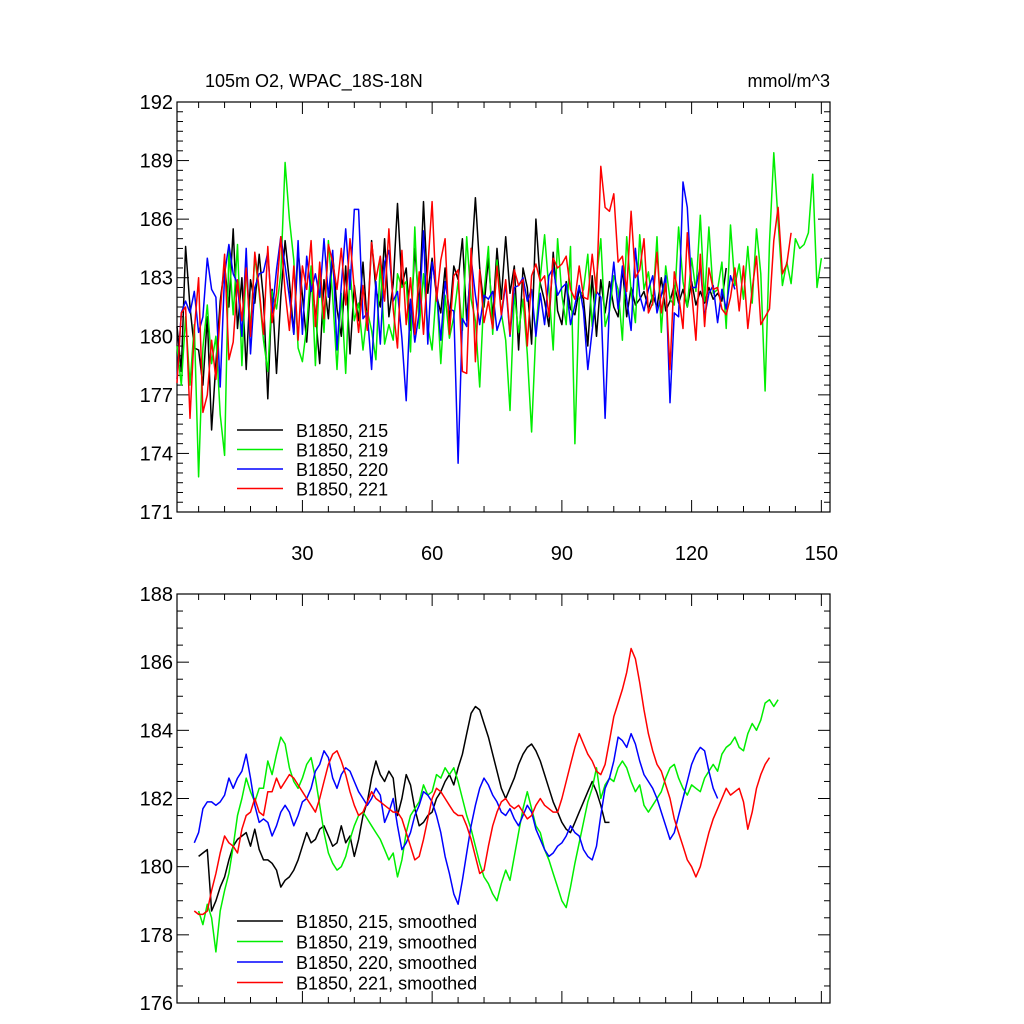  Describe the element at coordinates (342, 431) in the screenshot. I see `legend-label: B1850, 215` at that location.